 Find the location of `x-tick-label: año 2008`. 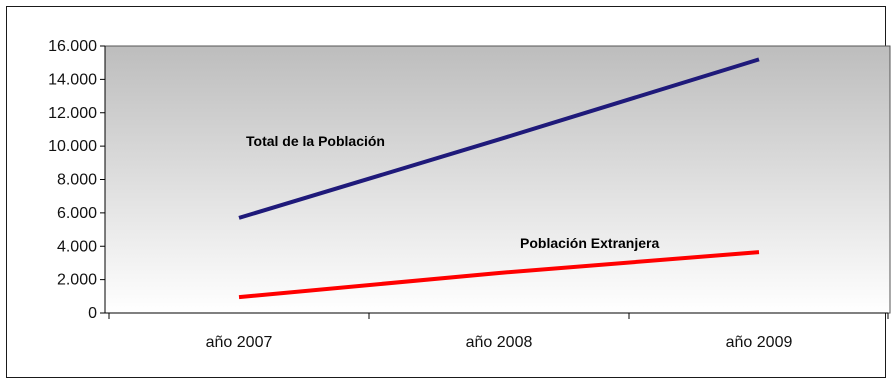

x-tick-label: año 2008 is located at coordinates (499, 342).